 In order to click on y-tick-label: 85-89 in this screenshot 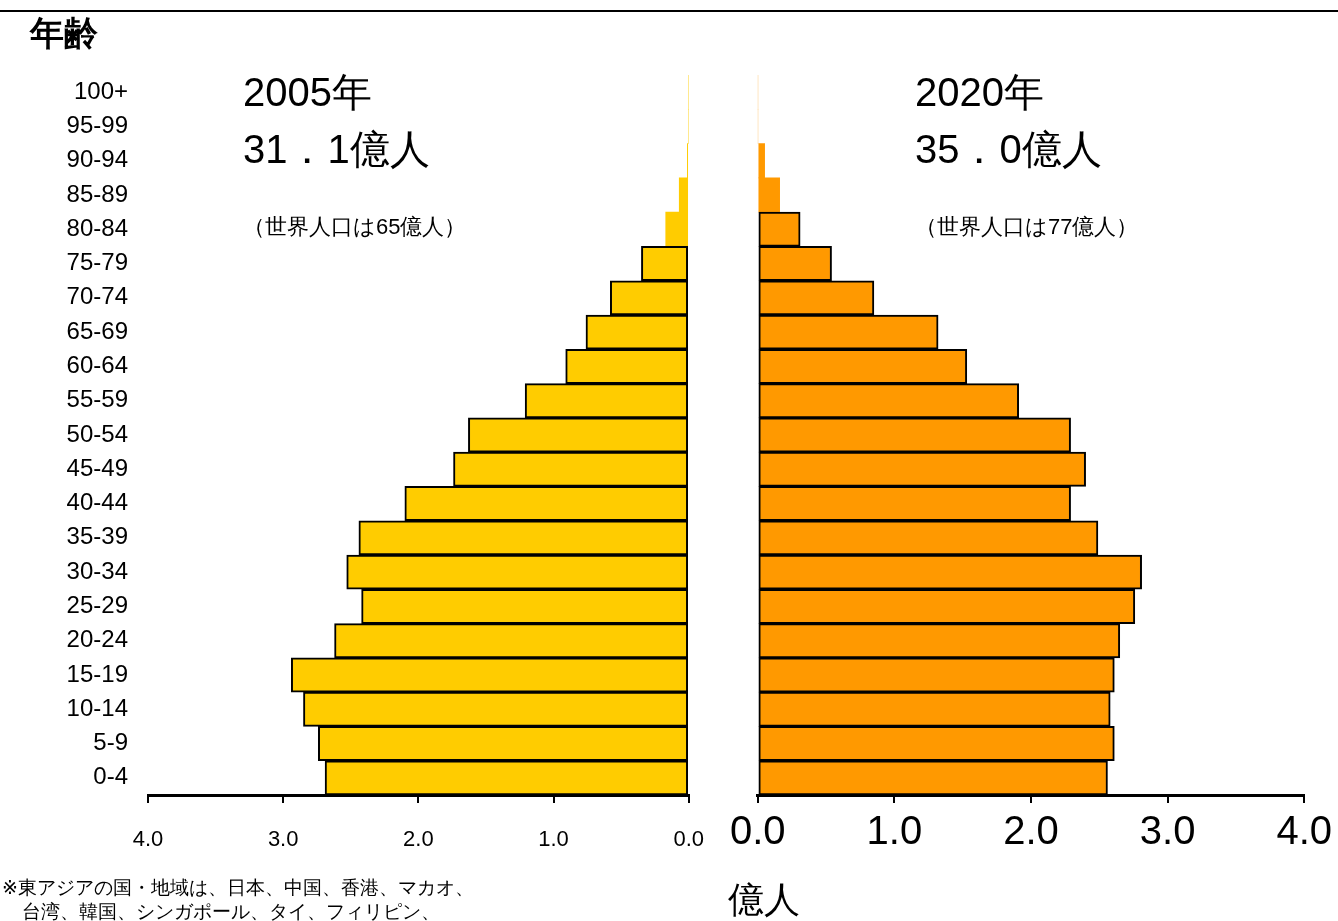, I will do `click(97, 193)`.